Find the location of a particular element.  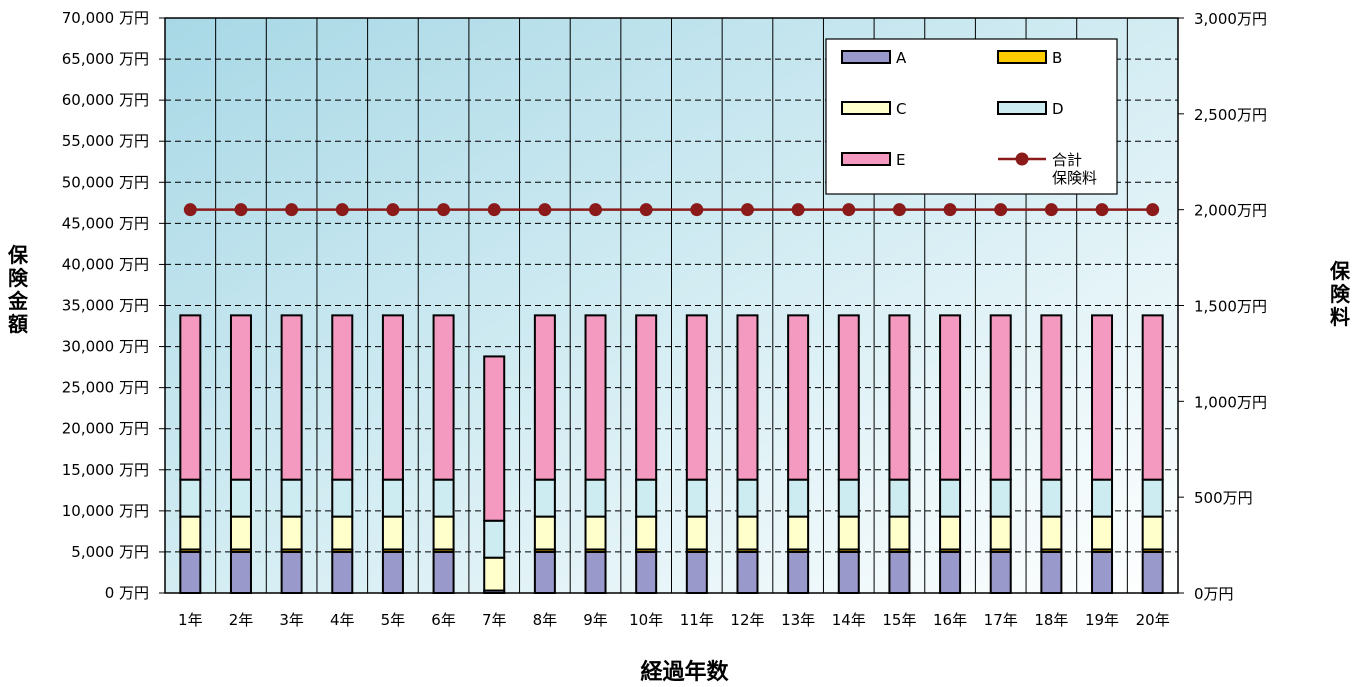

x-tick-label: 10年 is located at coordinates (646, 620).